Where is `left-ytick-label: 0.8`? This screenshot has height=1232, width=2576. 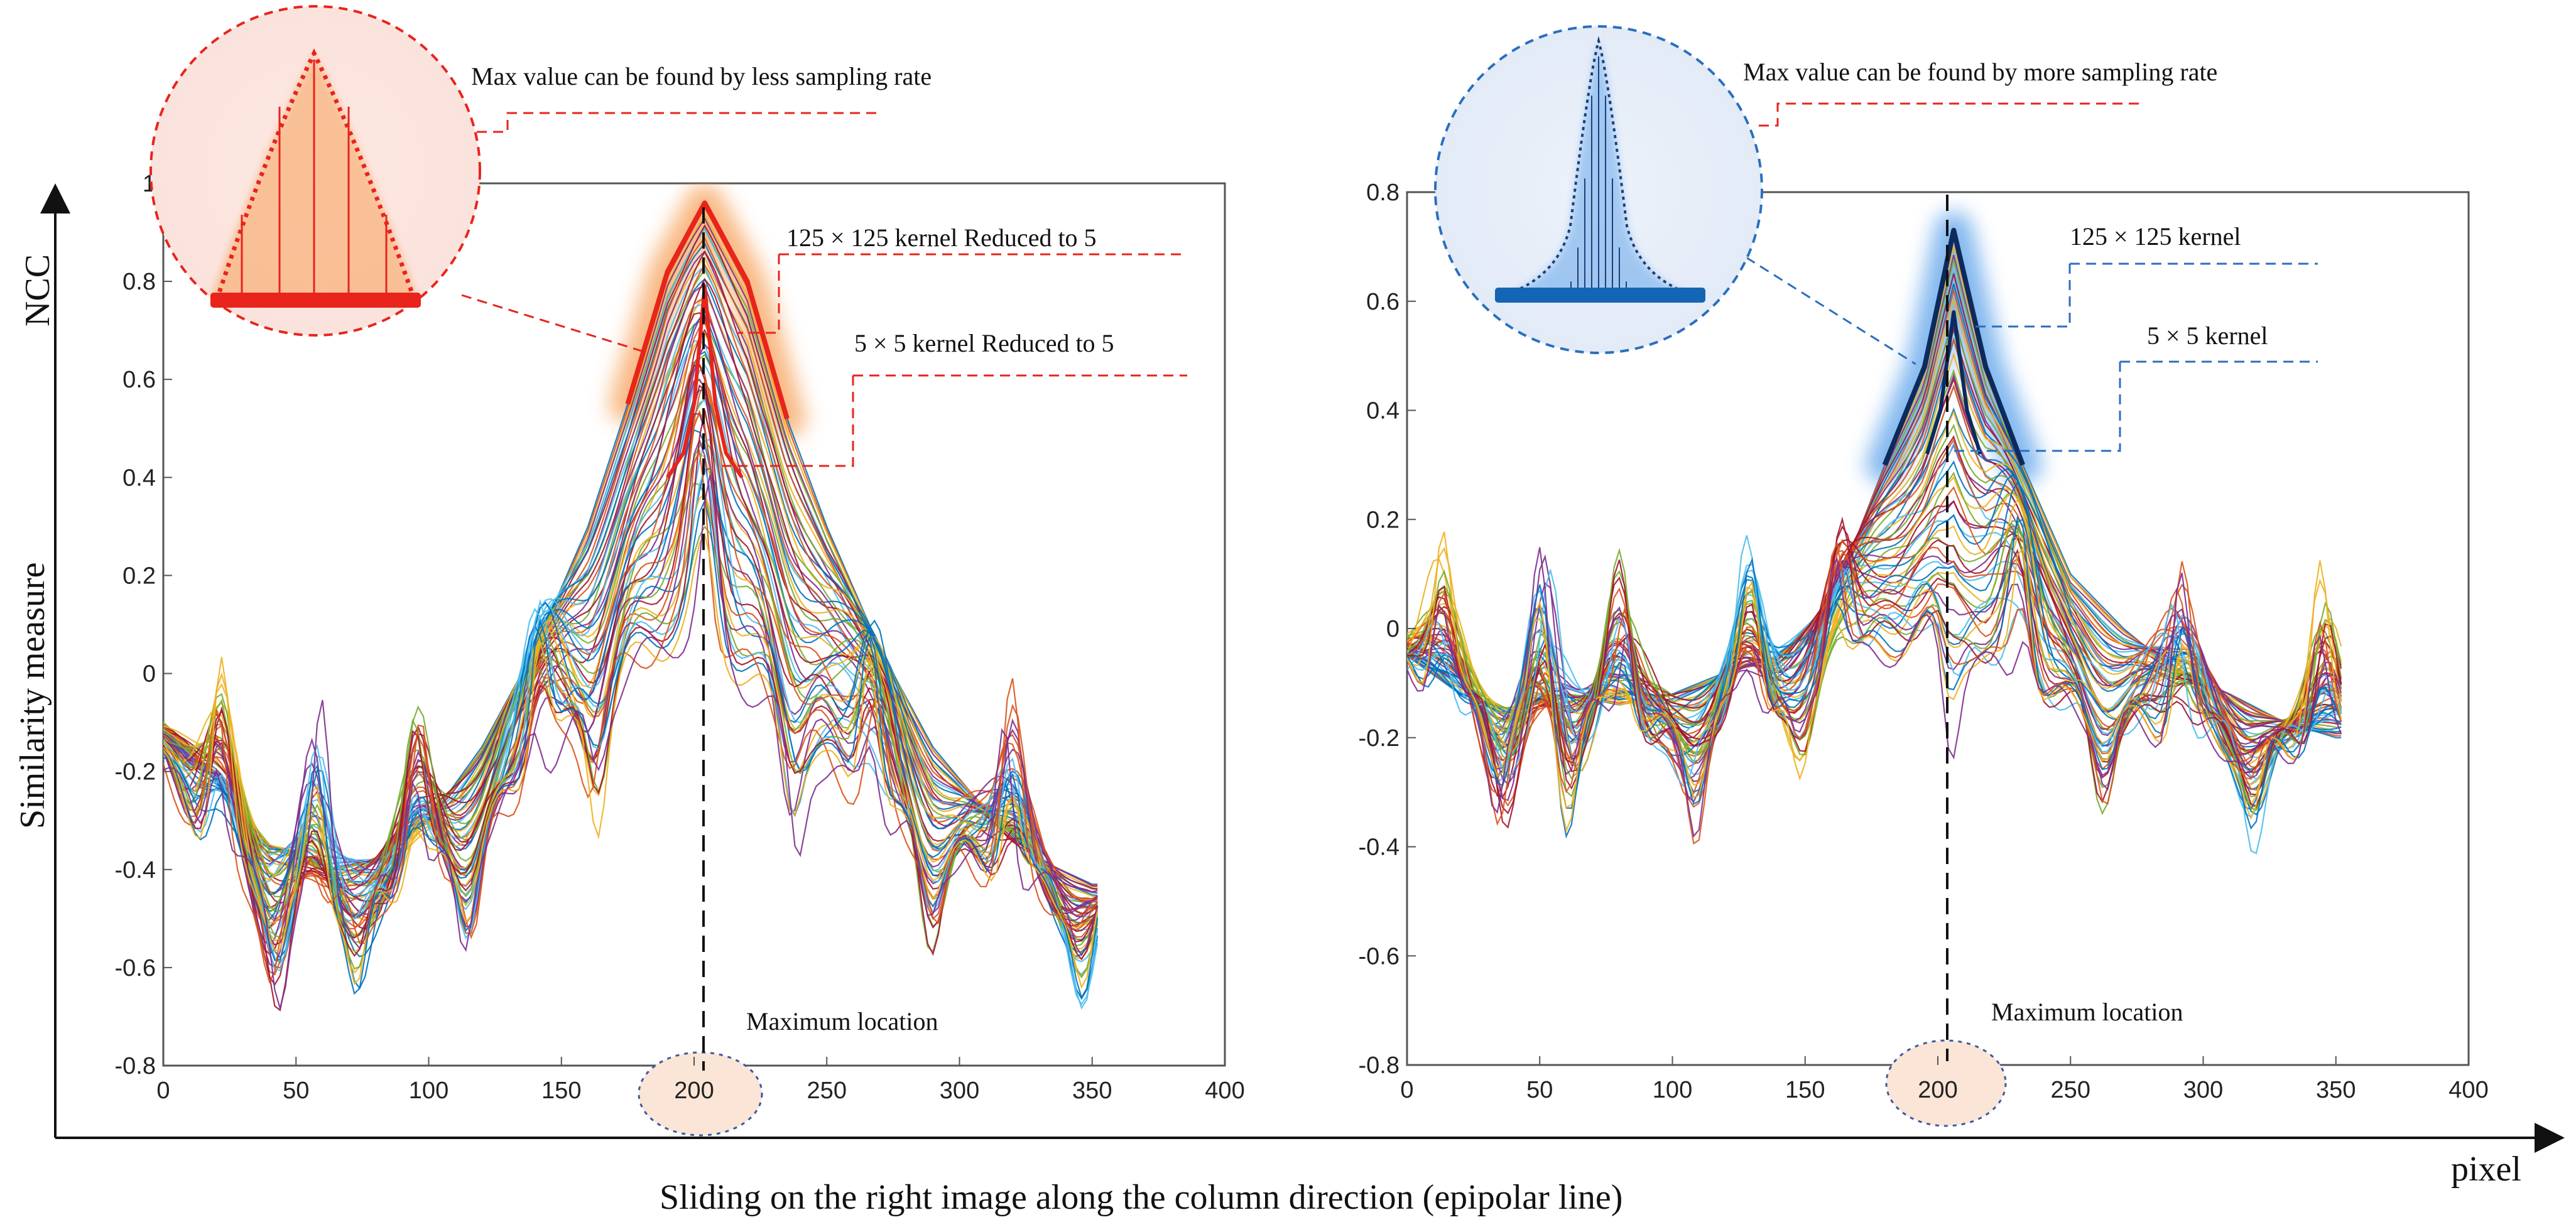
left-ytick-label: 0.8 is located at coordinates (139, 282).